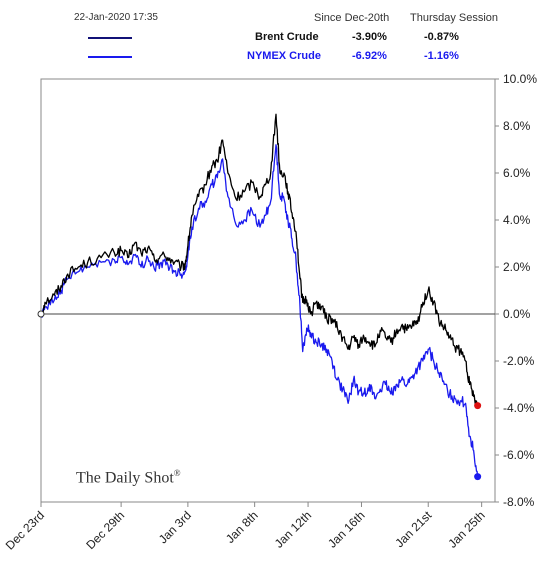  What do you see at coordinates (110, 38) in the screenshot?
I see `legend-line-brent` at bounding box center [110, 38].